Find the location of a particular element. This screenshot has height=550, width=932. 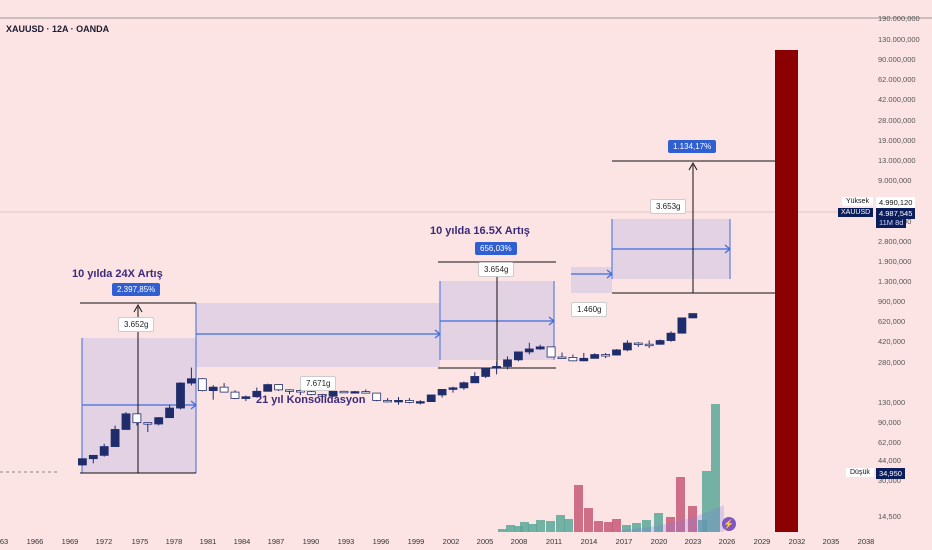

x-tick-label: 1984 is located at coordinates (242, 541).